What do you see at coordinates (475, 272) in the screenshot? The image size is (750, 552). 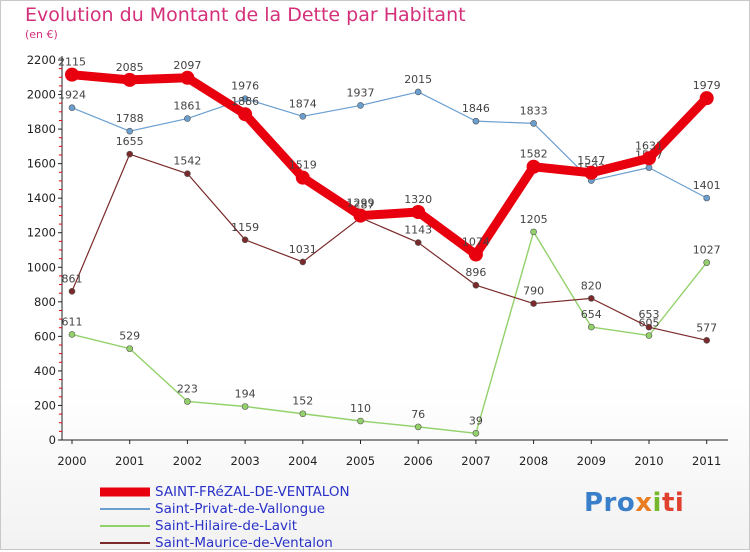 I see `data-label-saint-maurice: 896` at bounding box center [475, 272].